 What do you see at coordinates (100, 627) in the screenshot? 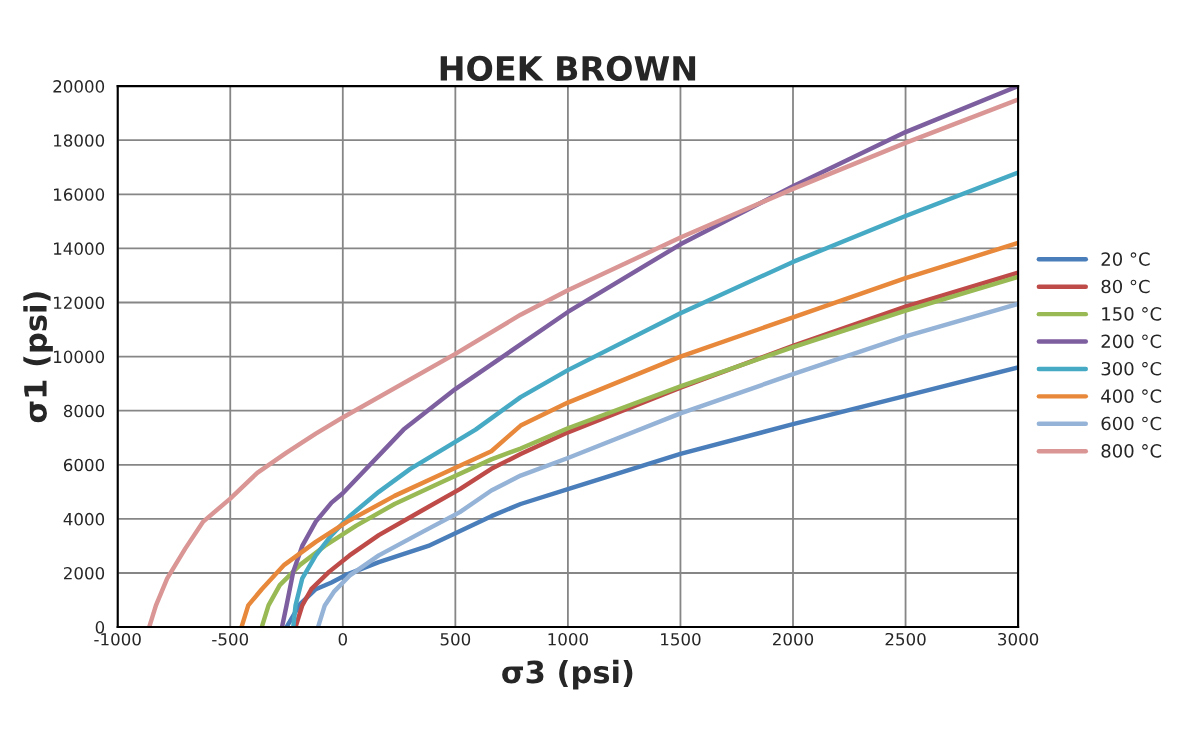
I see `y-tick-label: 0` at bounding box center [100, 627].